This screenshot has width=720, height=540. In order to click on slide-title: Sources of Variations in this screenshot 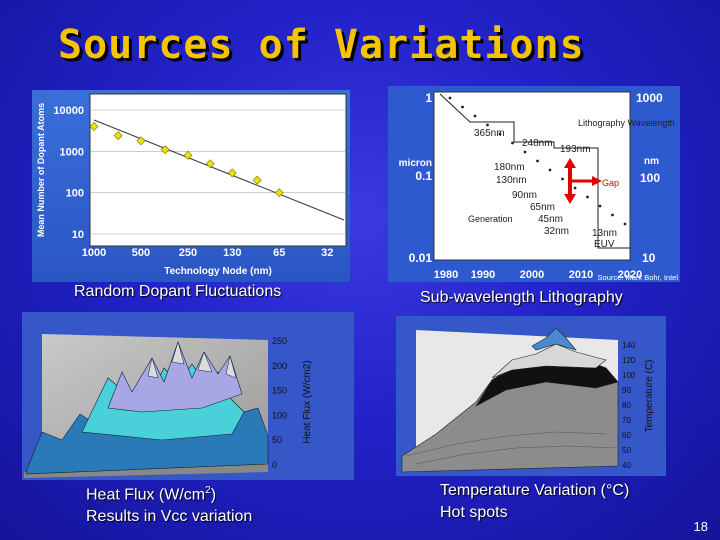, I will do `click(321, 45)`.